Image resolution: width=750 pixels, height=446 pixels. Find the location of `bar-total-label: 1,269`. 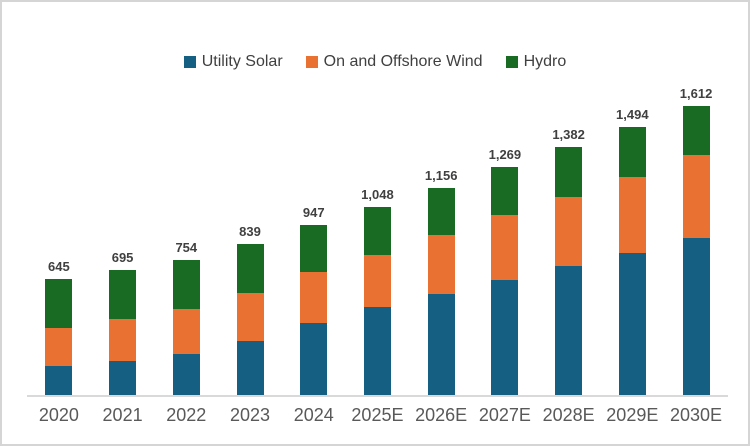

bar-total-label: 1,269 is located at coordinates (505, 155).